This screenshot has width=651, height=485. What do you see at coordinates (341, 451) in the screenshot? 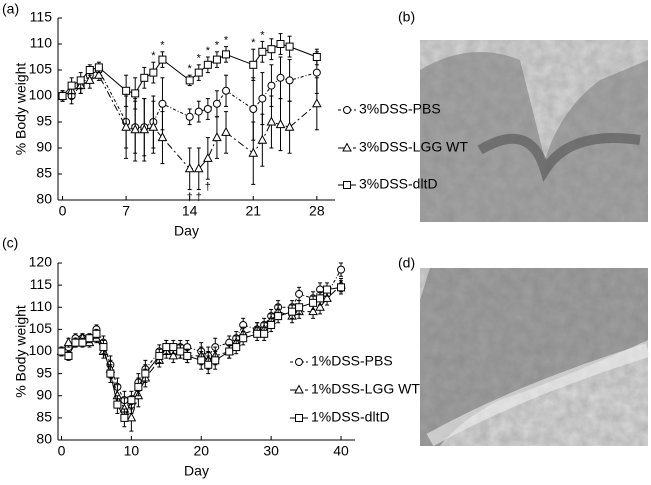
I see `x-tick-label: 40` at bounding box center [341, 451].